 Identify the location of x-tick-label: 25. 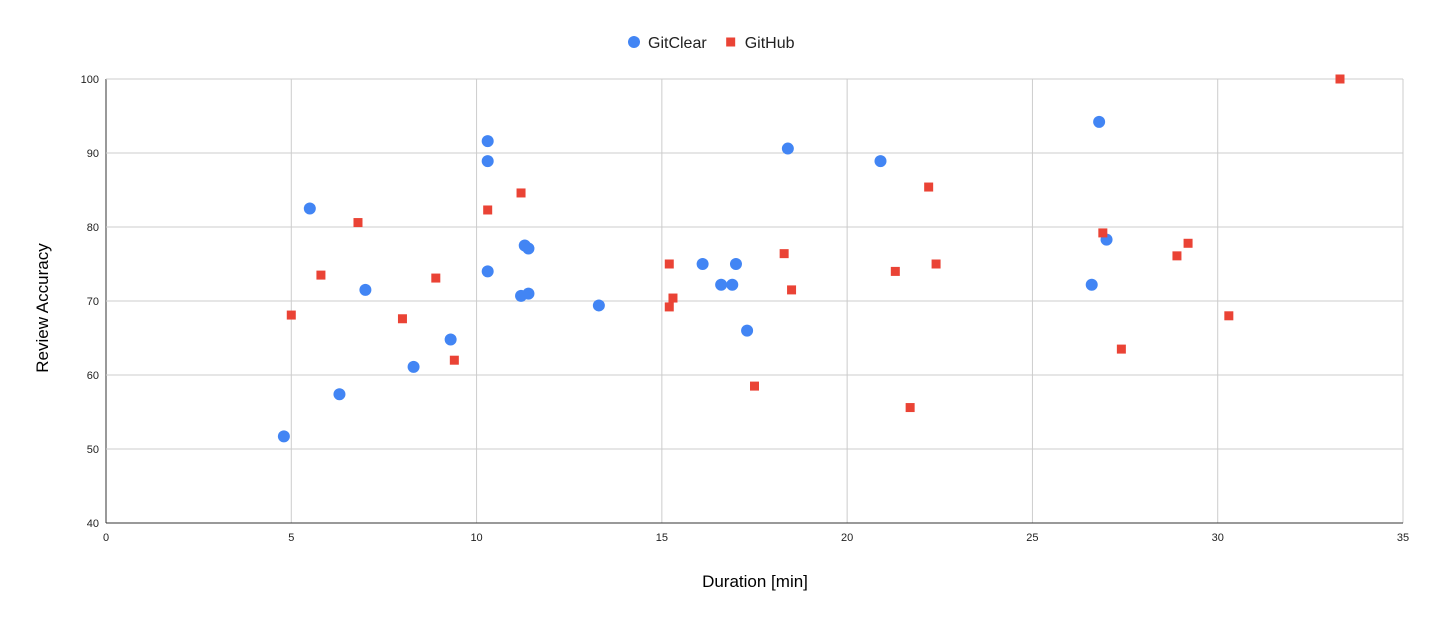
(1032, 538).